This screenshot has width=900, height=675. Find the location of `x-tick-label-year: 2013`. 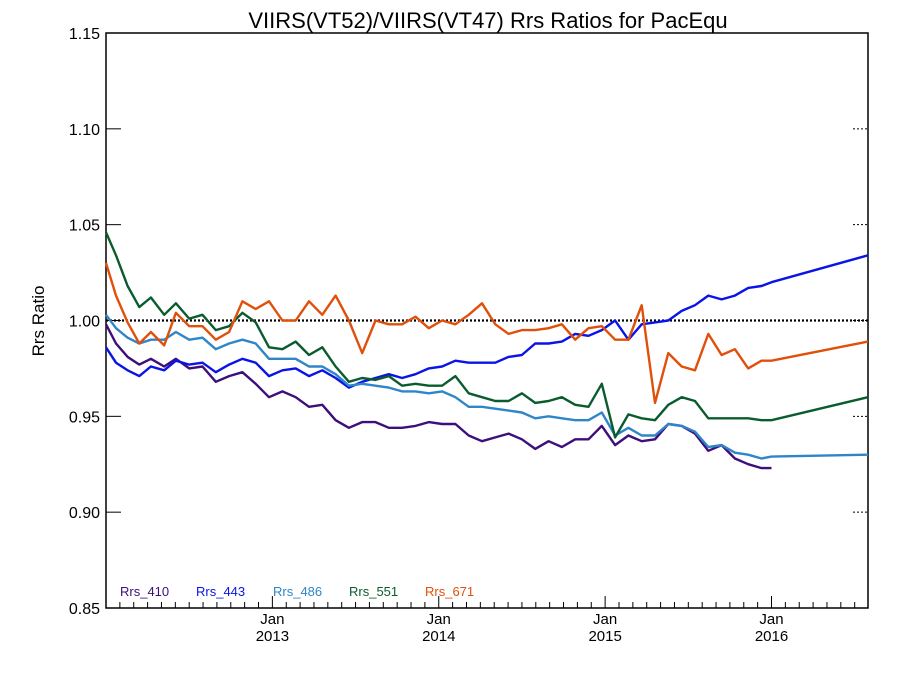

x-tick-label-year: 2013 is located at coordinates (272, 636).